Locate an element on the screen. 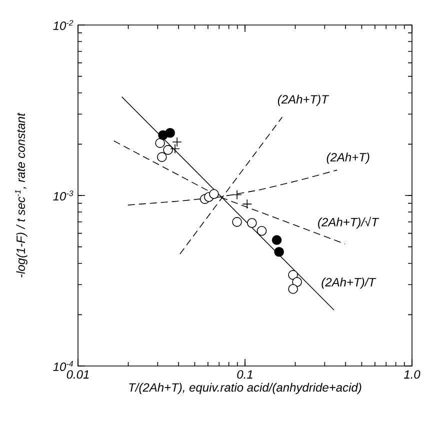  y-tick-label: 10$^{-4}$ is located at coordinates (63, 366).